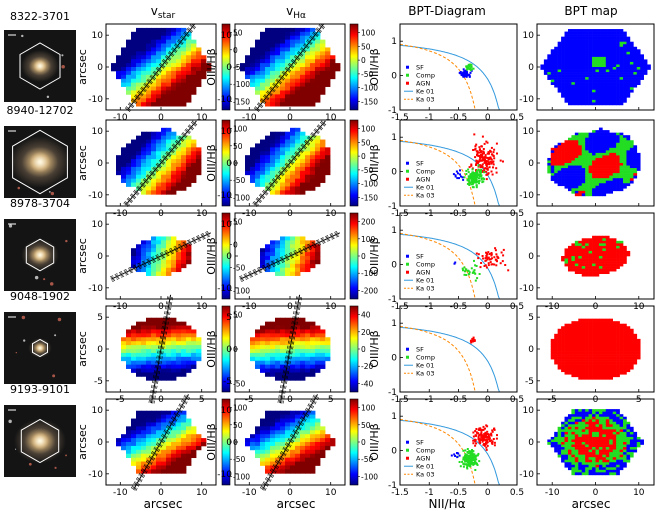 This screenshot has width=669, height=514. Describe the element at coordinates (82, 256) in the screenshot. I see `row2-vstar-ylabel: arcsec` at that location.